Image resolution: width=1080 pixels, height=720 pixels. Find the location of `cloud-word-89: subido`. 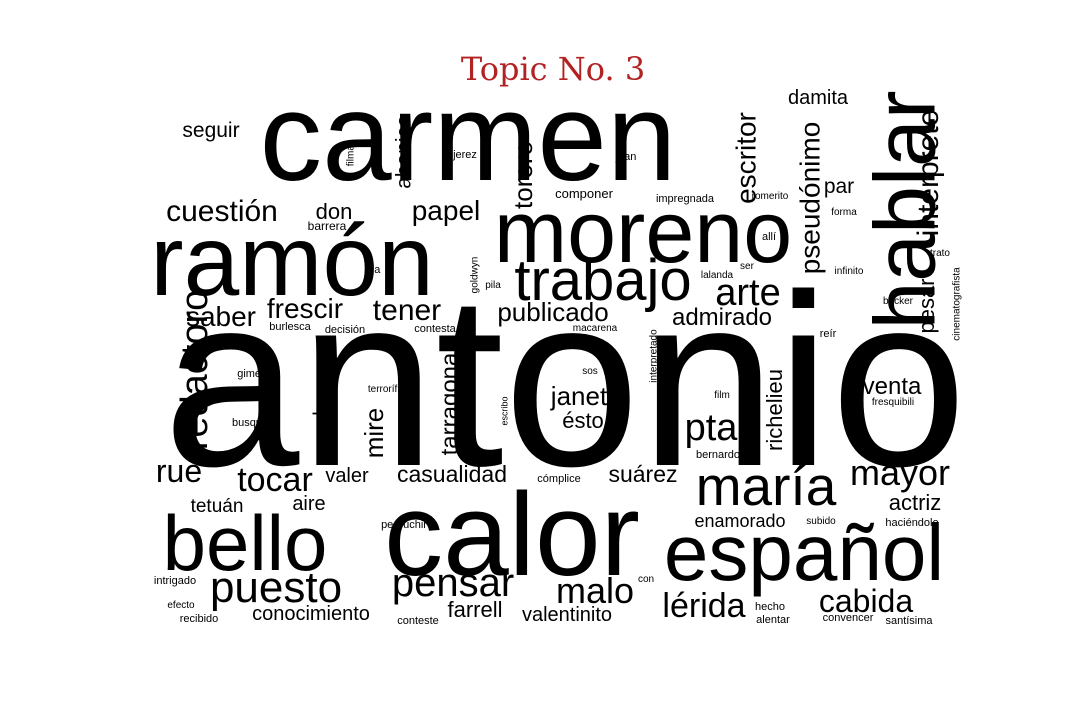

cloud-word-89: subido is located at coordinates (821, 521).